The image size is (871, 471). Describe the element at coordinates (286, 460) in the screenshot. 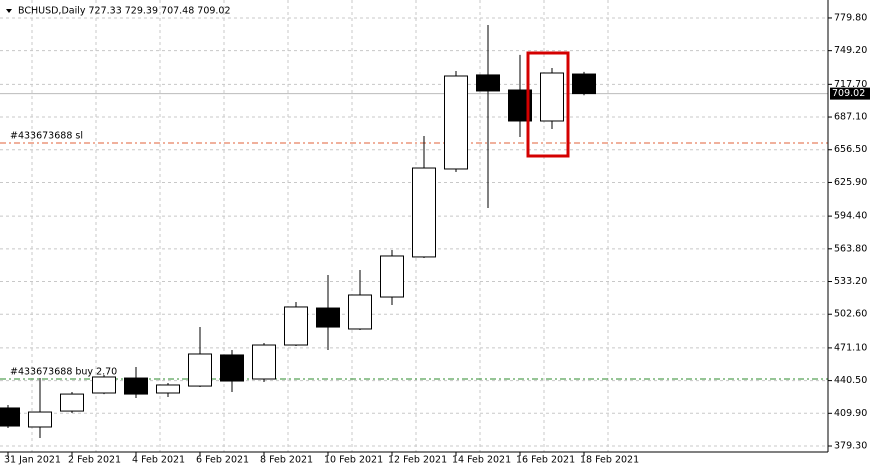

I see `x-tick-label: 8 Feb 2021` at that location.